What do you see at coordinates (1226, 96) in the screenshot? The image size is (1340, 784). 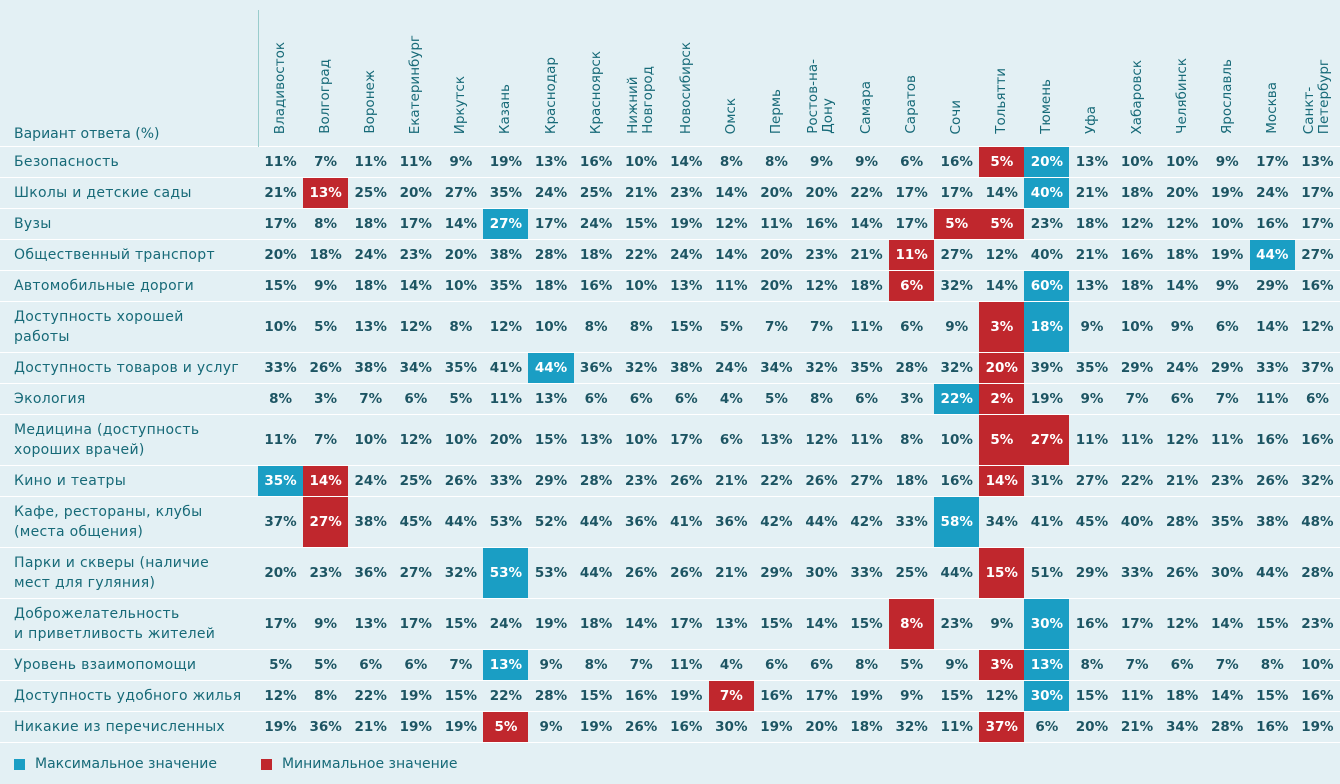 I see `column-label: Ярославль` at bounding box center [1226, 96].